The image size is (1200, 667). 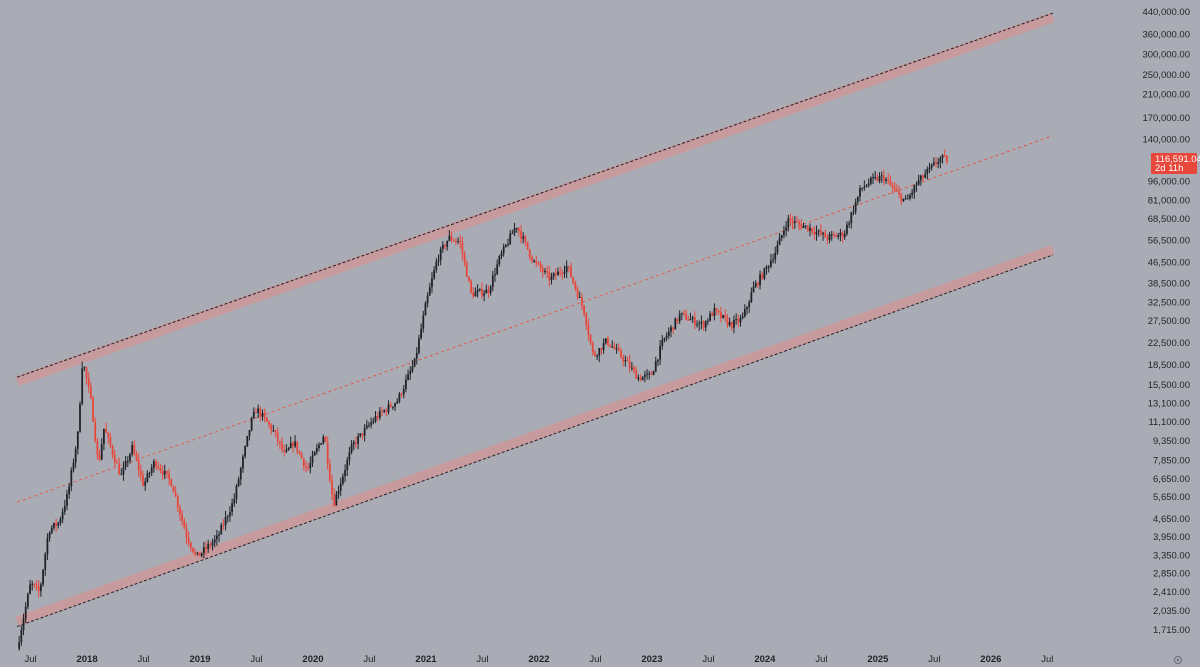 What do you see at coordinates (1171, 611) in the screenshot?
I see `y-tick-label: 2,035.00` at bounding box center [1171, 611].